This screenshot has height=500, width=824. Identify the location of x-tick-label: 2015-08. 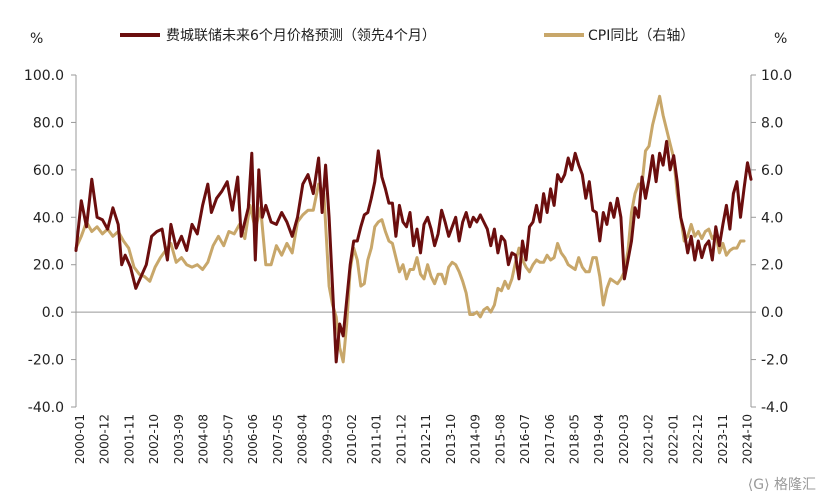
(500, 439).